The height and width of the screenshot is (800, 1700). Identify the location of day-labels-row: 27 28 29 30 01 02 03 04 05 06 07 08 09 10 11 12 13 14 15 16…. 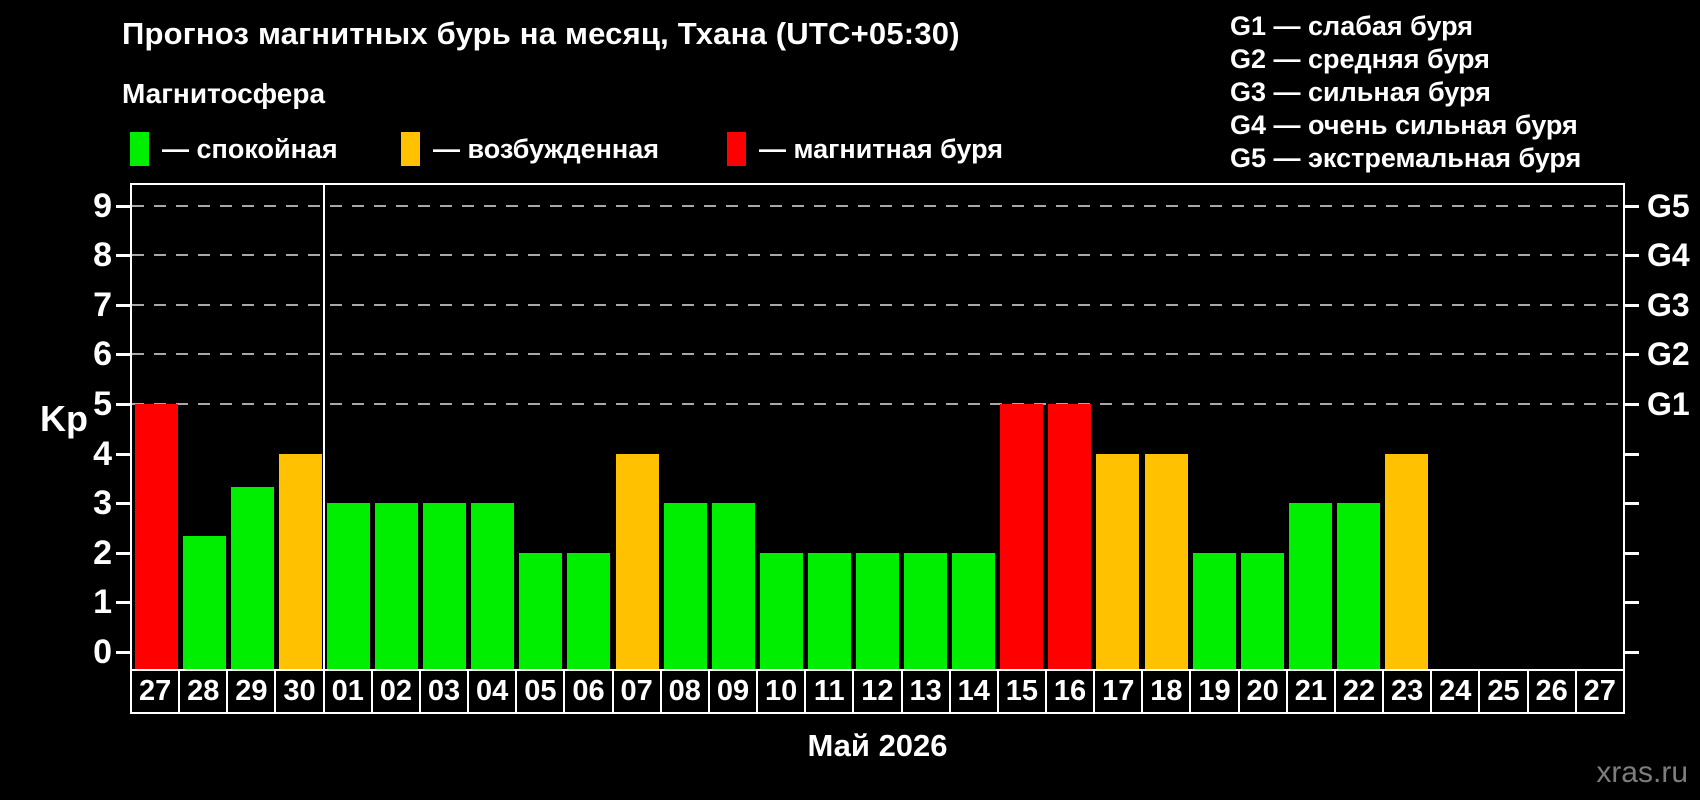
(877, 691).